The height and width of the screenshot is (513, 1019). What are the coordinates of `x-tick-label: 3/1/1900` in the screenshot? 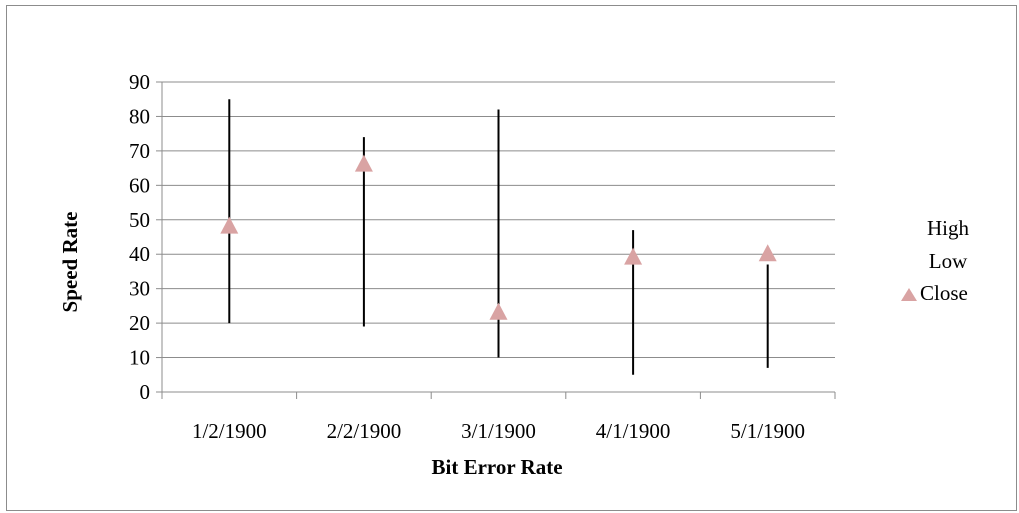 It's located at (498, 431).